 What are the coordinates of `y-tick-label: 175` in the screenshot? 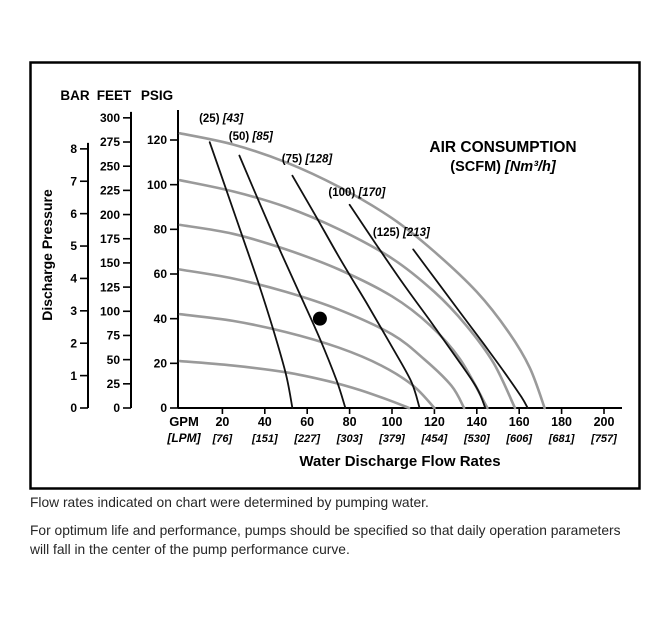 It's located at (110, 239).